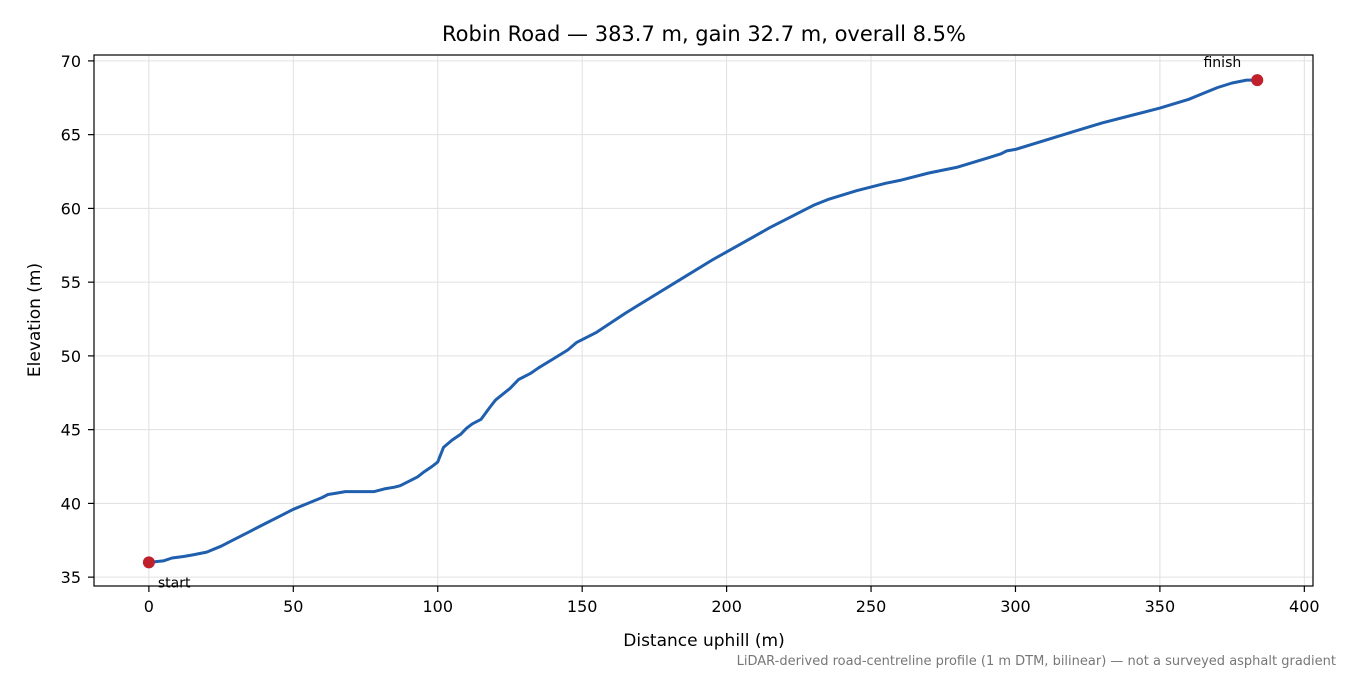 The image size is (1350, 680). What do you see at coordinates (149, 606) in the screenshot?
I see `x-tick-label: 0` at bounding box center [149, 606].